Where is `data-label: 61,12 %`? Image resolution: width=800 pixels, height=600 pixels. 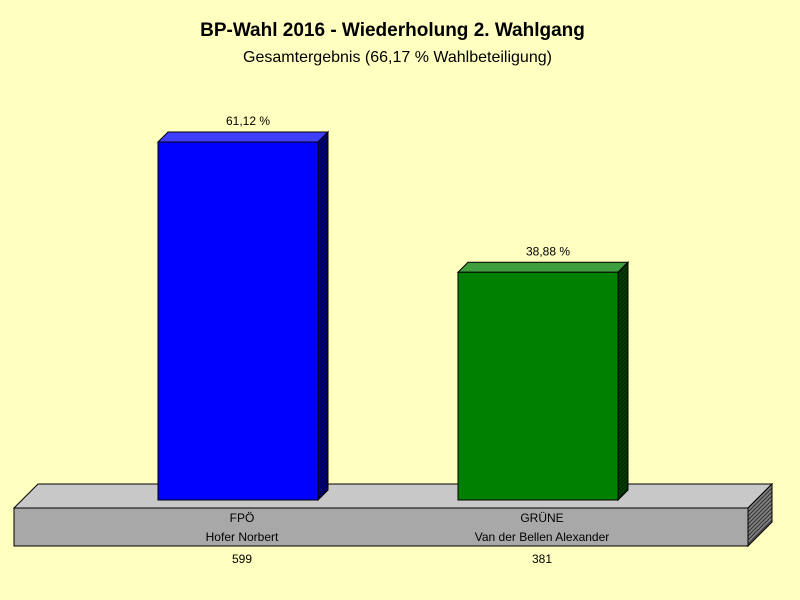 data-label: 61,12 % is located at coordinates (248, 121).